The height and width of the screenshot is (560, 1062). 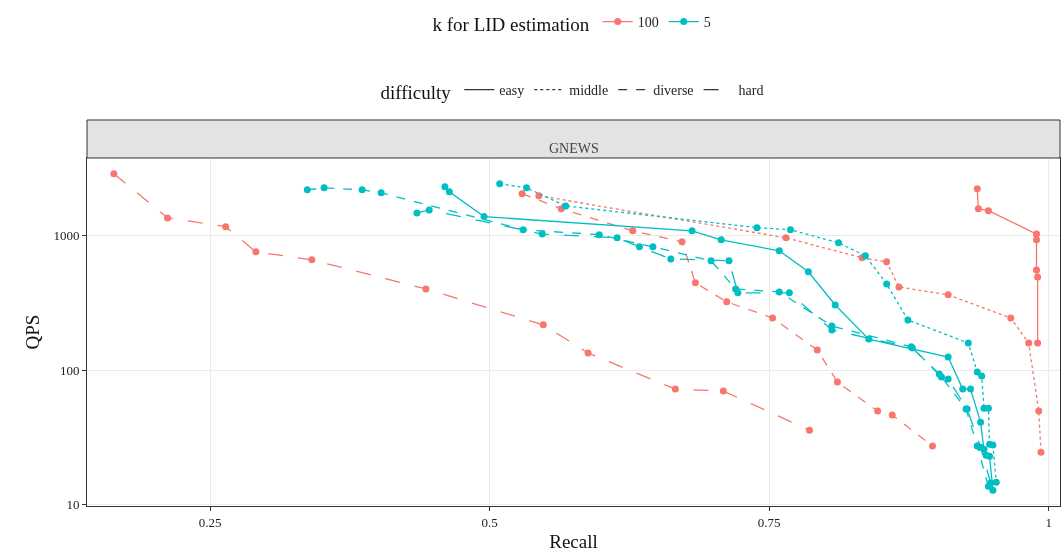 What do you see at coordinates (415, 92) in the screenshot?
I see `text: difficulty` at bounding box center [415, 92].